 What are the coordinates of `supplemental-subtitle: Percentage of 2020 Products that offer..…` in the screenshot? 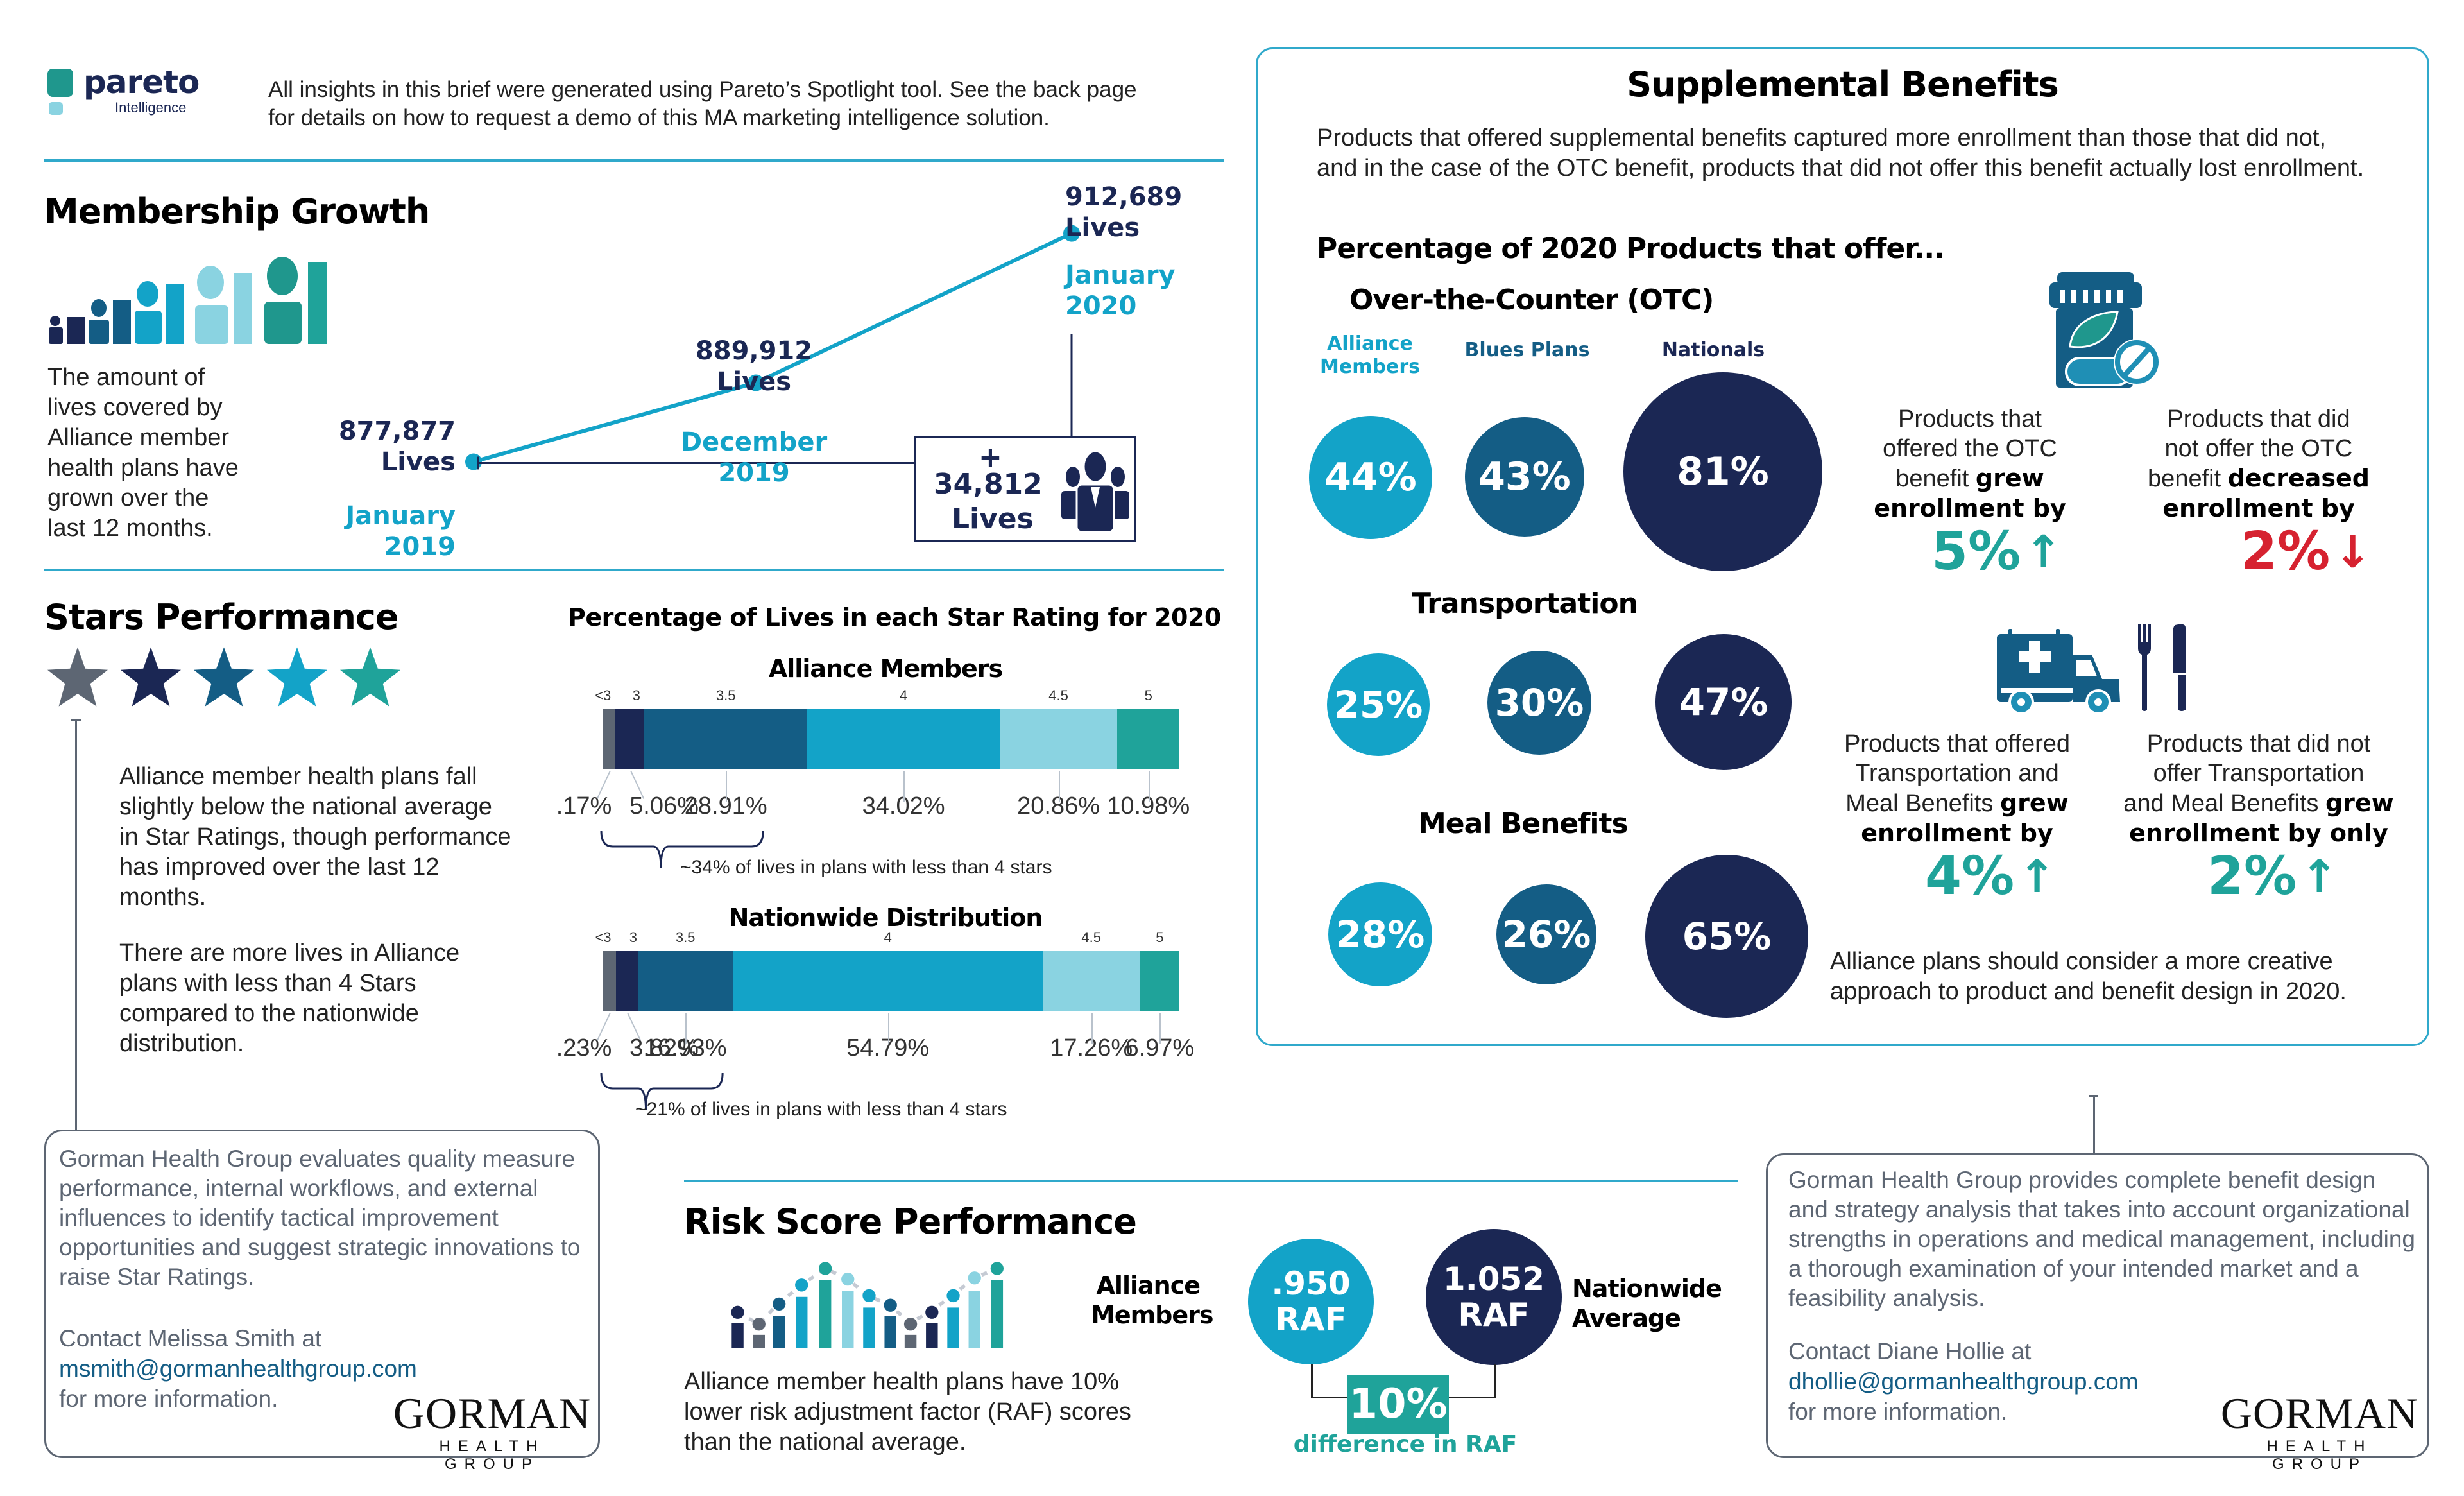 It's located at (1631, 248).